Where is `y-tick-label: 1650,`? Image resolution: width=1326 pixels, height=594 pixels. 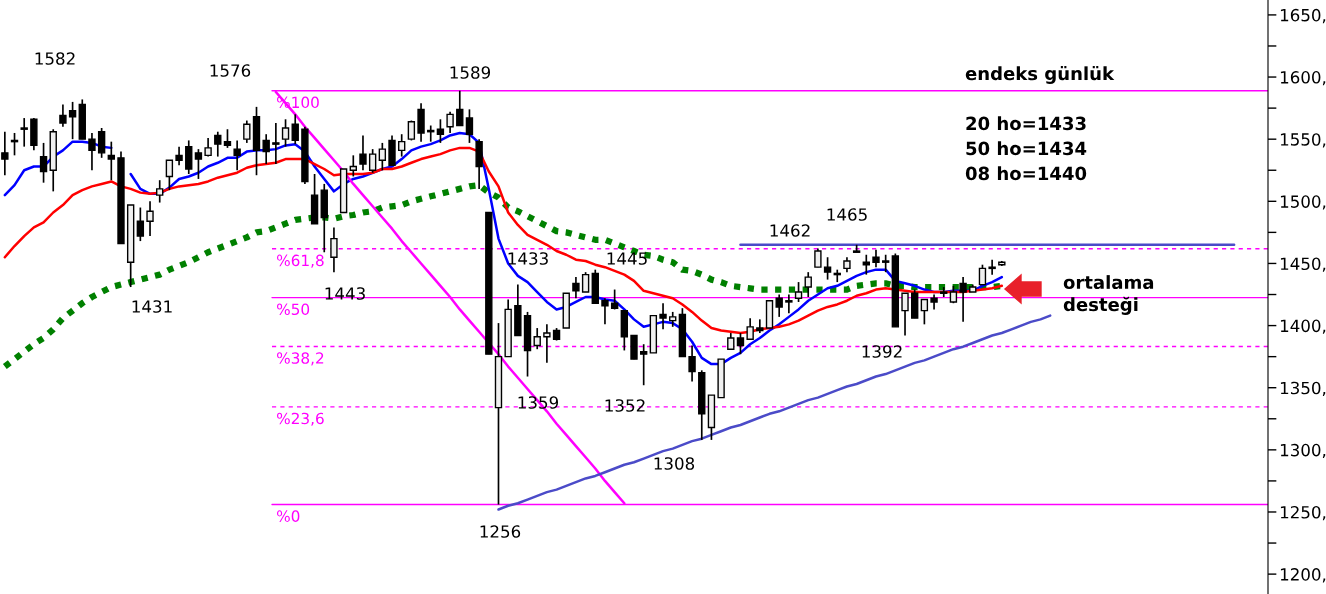
y-tick-label: 1650, is located at coordinates (1303, 16).